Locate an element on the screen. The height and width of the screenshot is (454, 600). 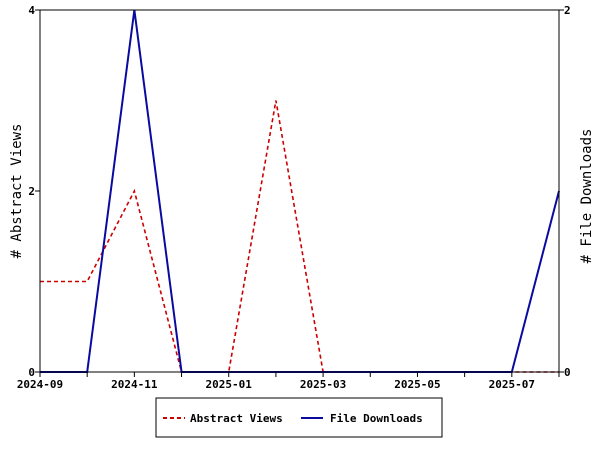
legend-label-file-downloads: File Downloads is located at coordinates (376, 418).